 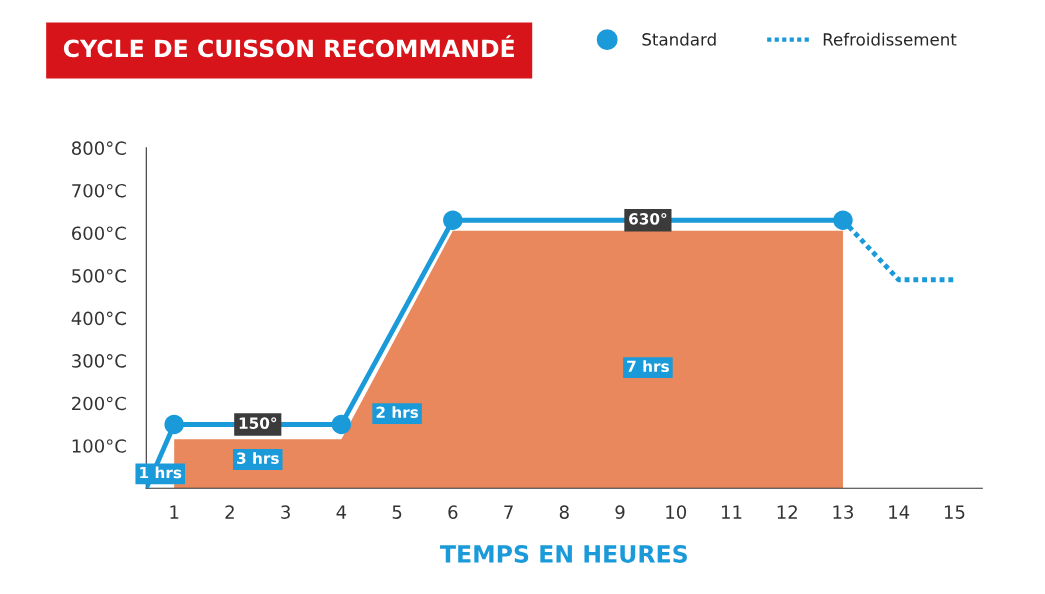 What do you see at coordinates (954, 512) in the screenshot?
I see `x-tick-label: 15` at bounding box center [954, 512].